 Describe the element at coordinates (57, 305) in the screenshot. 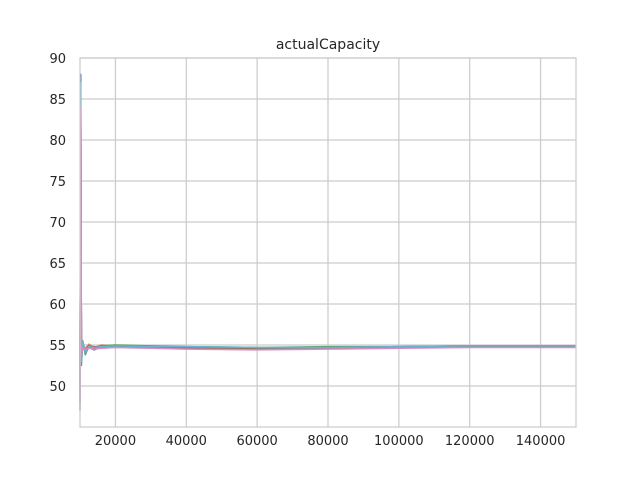

I see `y-tick-label: 60` at that location.